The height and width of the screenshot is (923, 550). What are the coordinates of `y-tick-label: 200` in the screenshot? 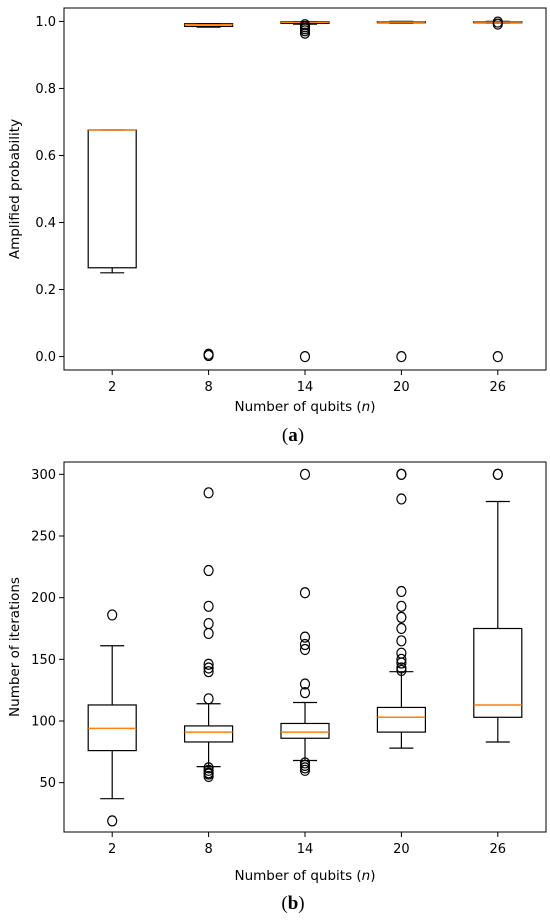 It's located at (43, 598).